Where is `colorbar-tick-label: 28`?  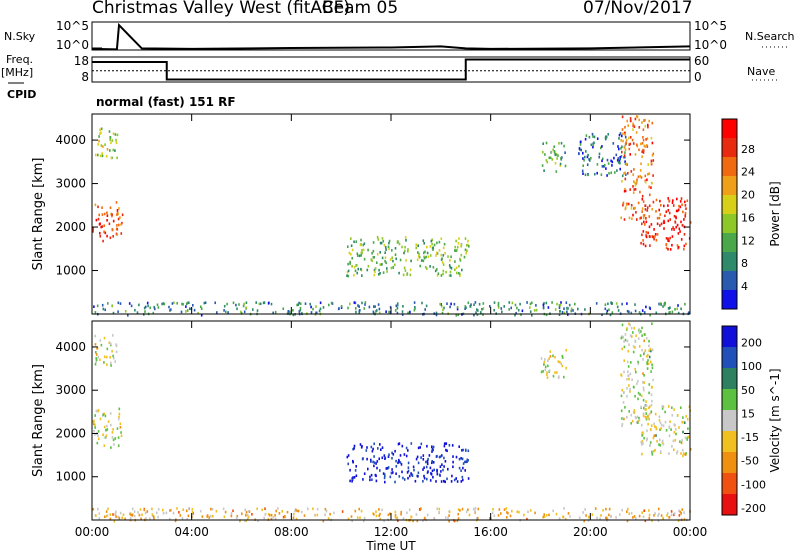
colorbar-tick-label: 28 is located at coordinates (748, 149).